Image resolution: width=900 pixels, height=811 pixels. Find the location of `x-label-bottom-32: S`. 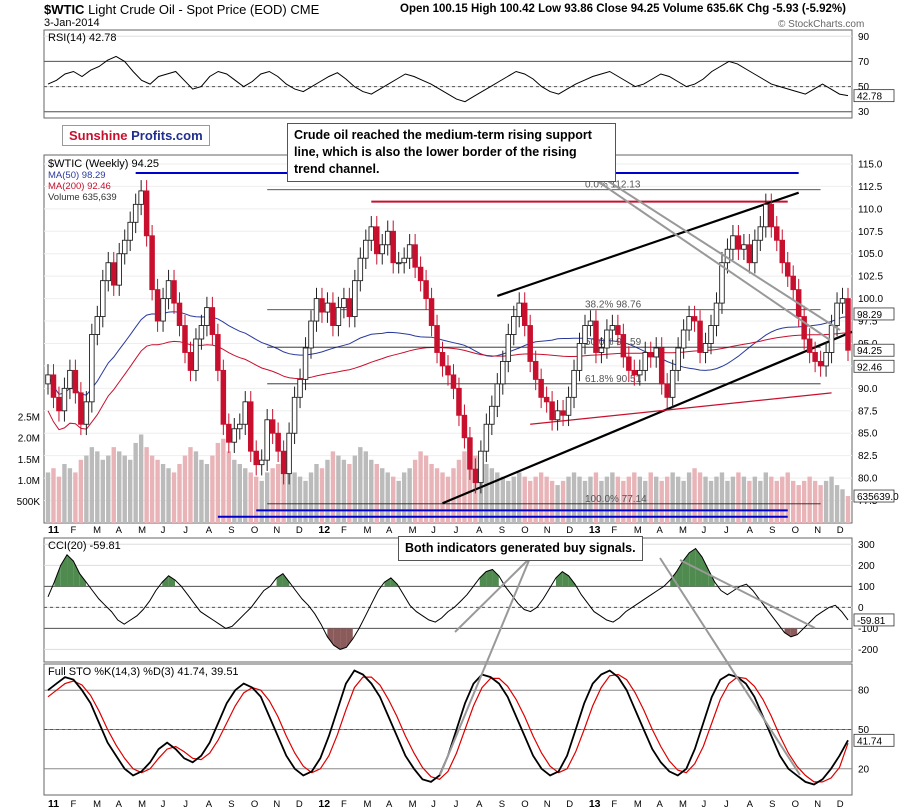

x-label-bottom-32: S is located at coordinates (772, 804).